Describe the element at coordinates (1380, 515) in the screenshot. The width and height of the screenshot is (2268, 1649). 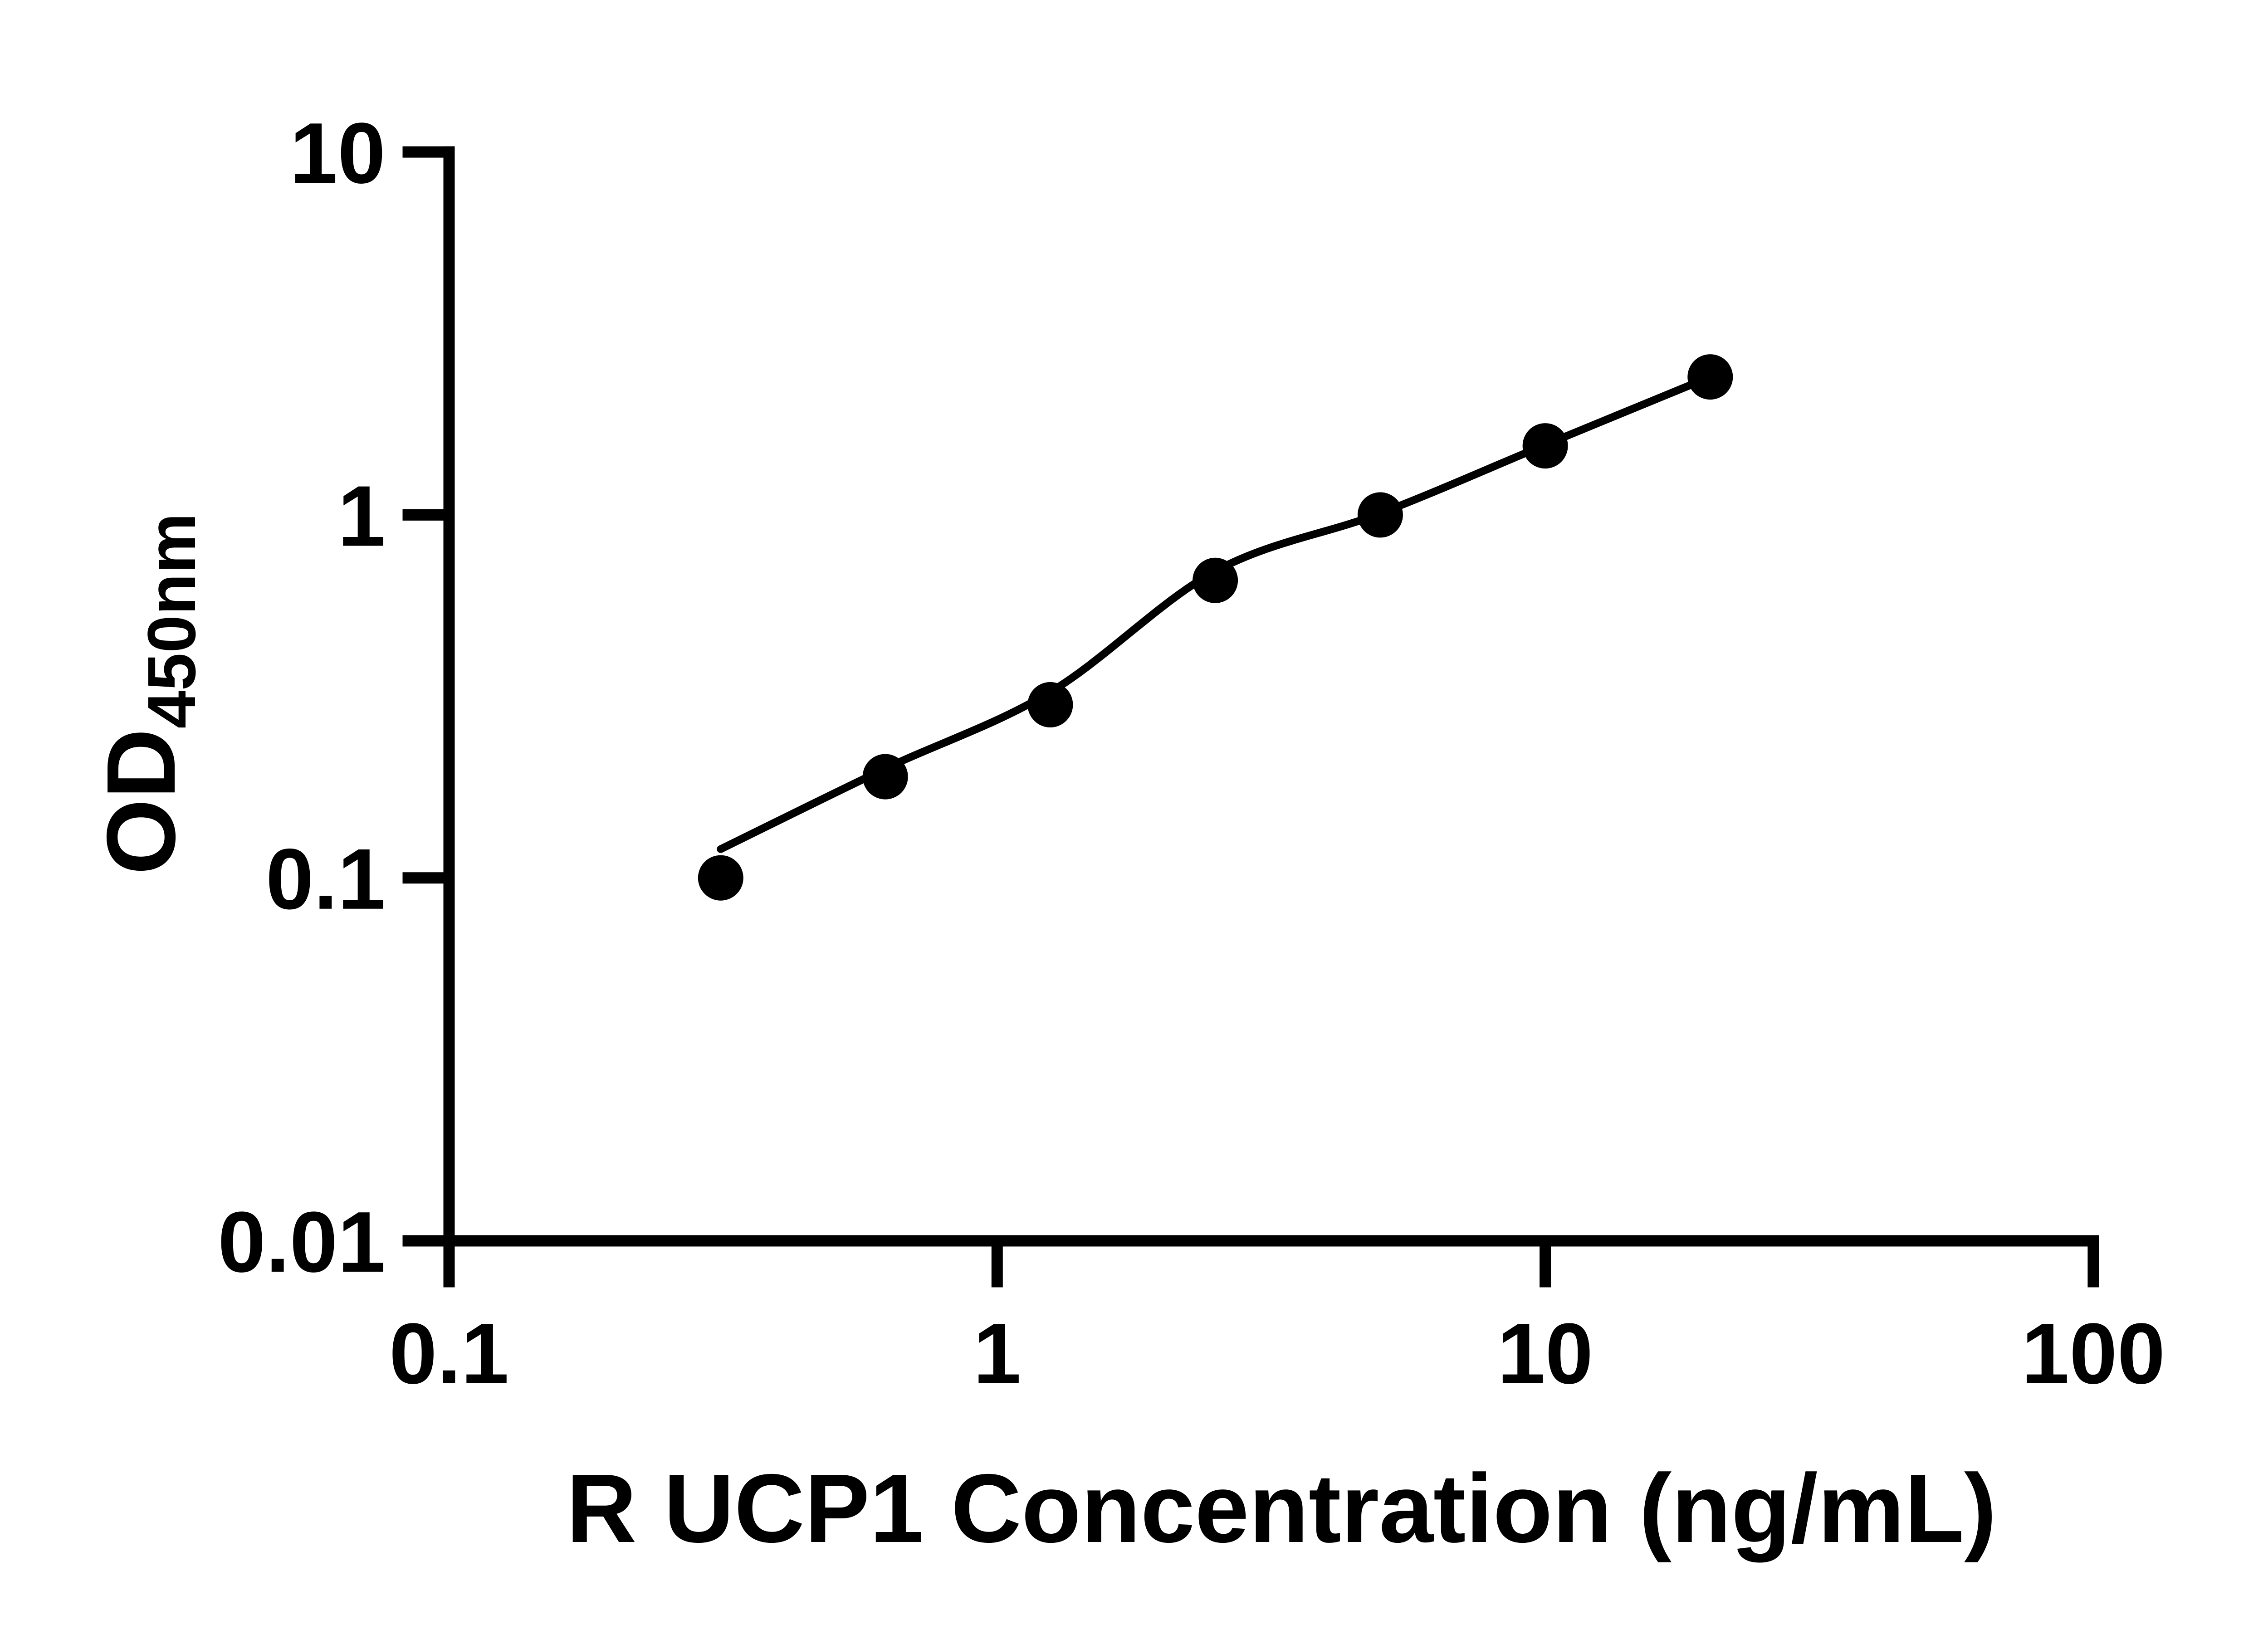
I see `data-point-5ng-ml` at that location.